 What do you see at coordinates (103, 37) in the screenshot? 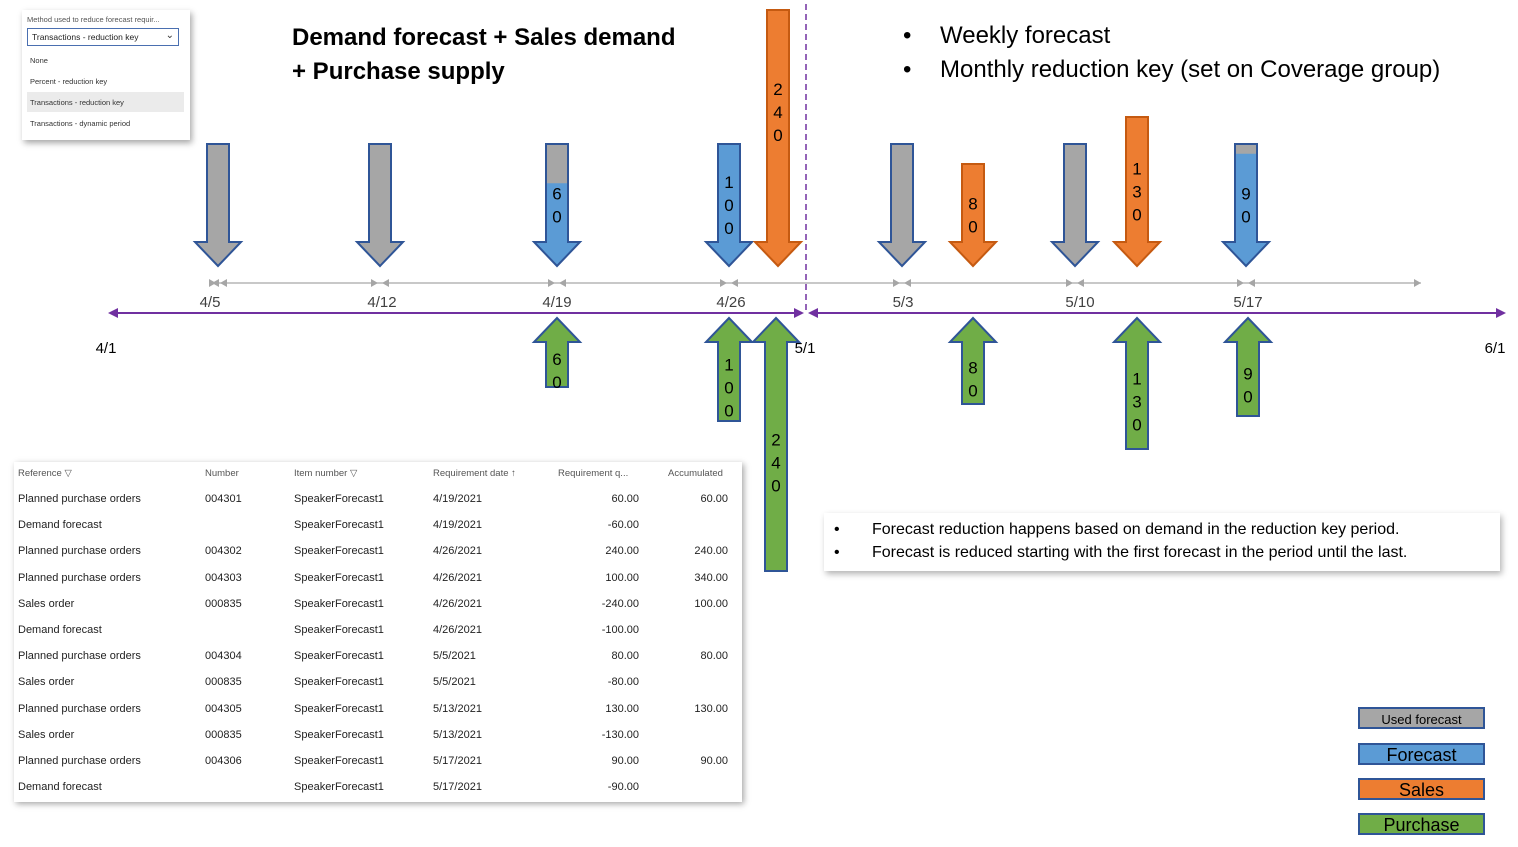
I see `reduction-method-select: Transactions - reduction key ⌄` at bounding box center [103, 37].